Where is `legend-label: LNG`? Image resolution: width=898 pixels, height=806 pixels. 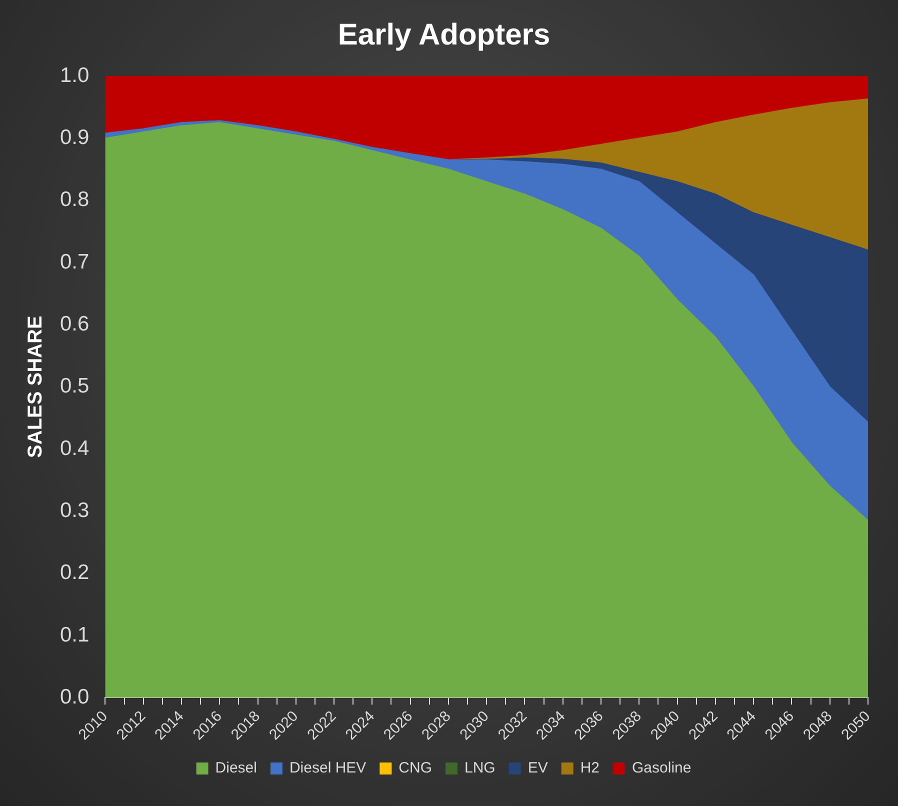 legend-label: LNG is located at coordinates (480, 768).